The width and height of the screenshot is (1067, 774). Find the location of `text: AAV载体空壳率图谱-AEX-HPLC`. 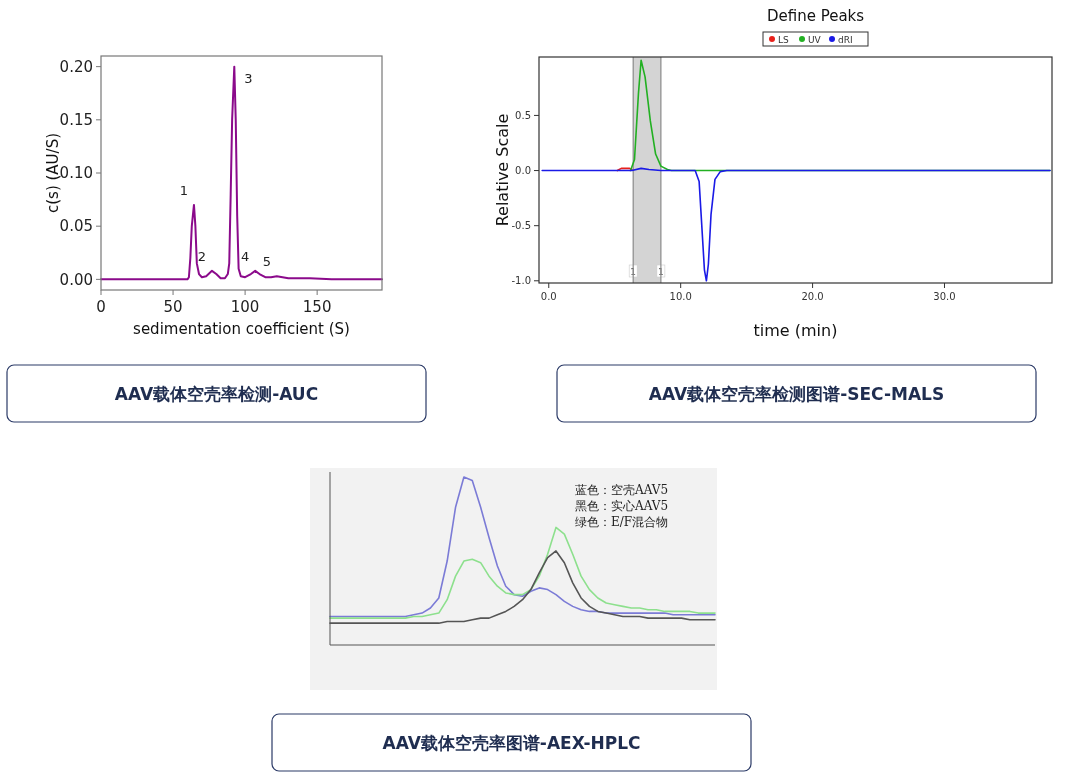

text: AAV载体空壳率图谱-AEX-HPLC is located at coordinates (511, 742).